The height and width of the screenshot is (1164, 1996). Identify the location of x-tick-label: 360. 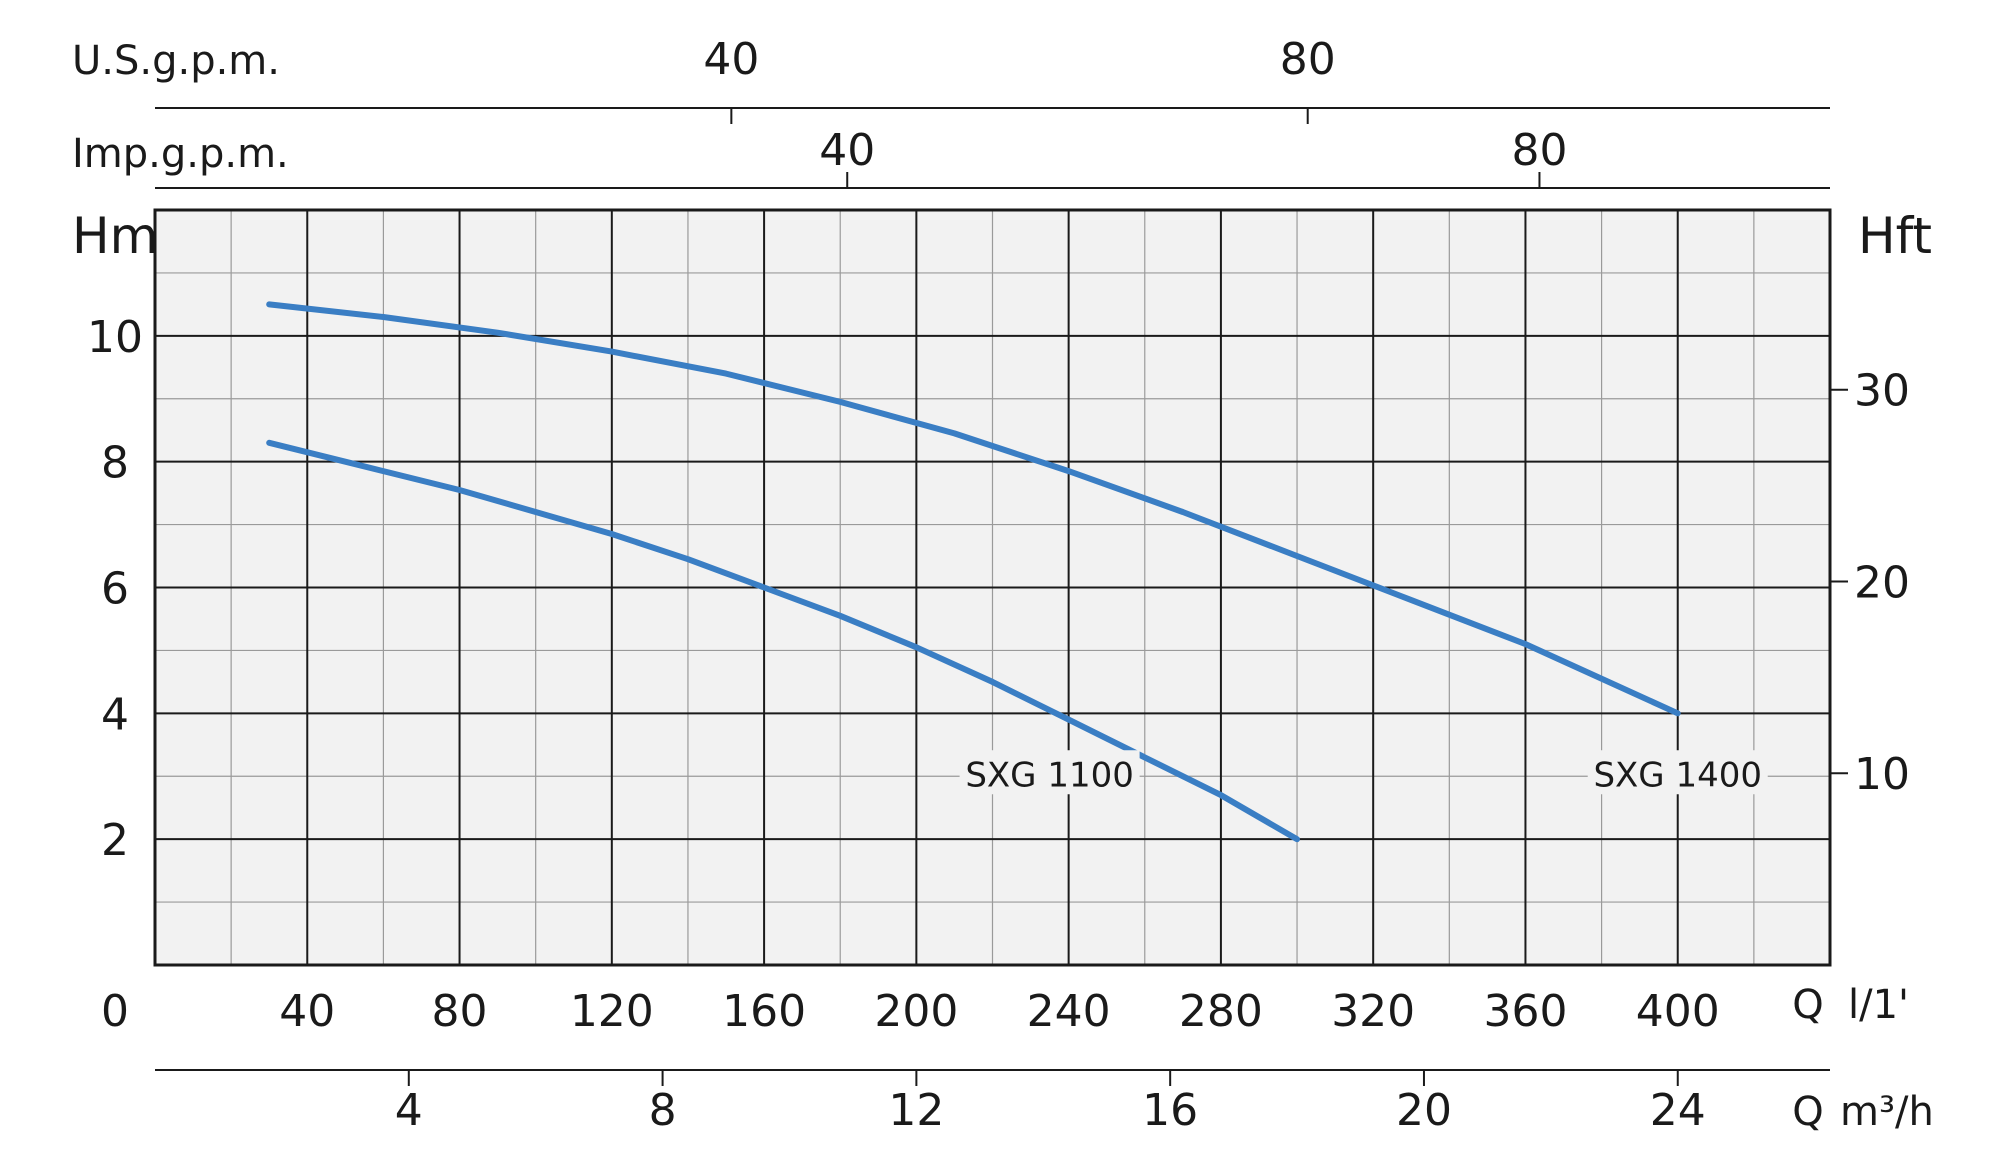
(1525, 1011).